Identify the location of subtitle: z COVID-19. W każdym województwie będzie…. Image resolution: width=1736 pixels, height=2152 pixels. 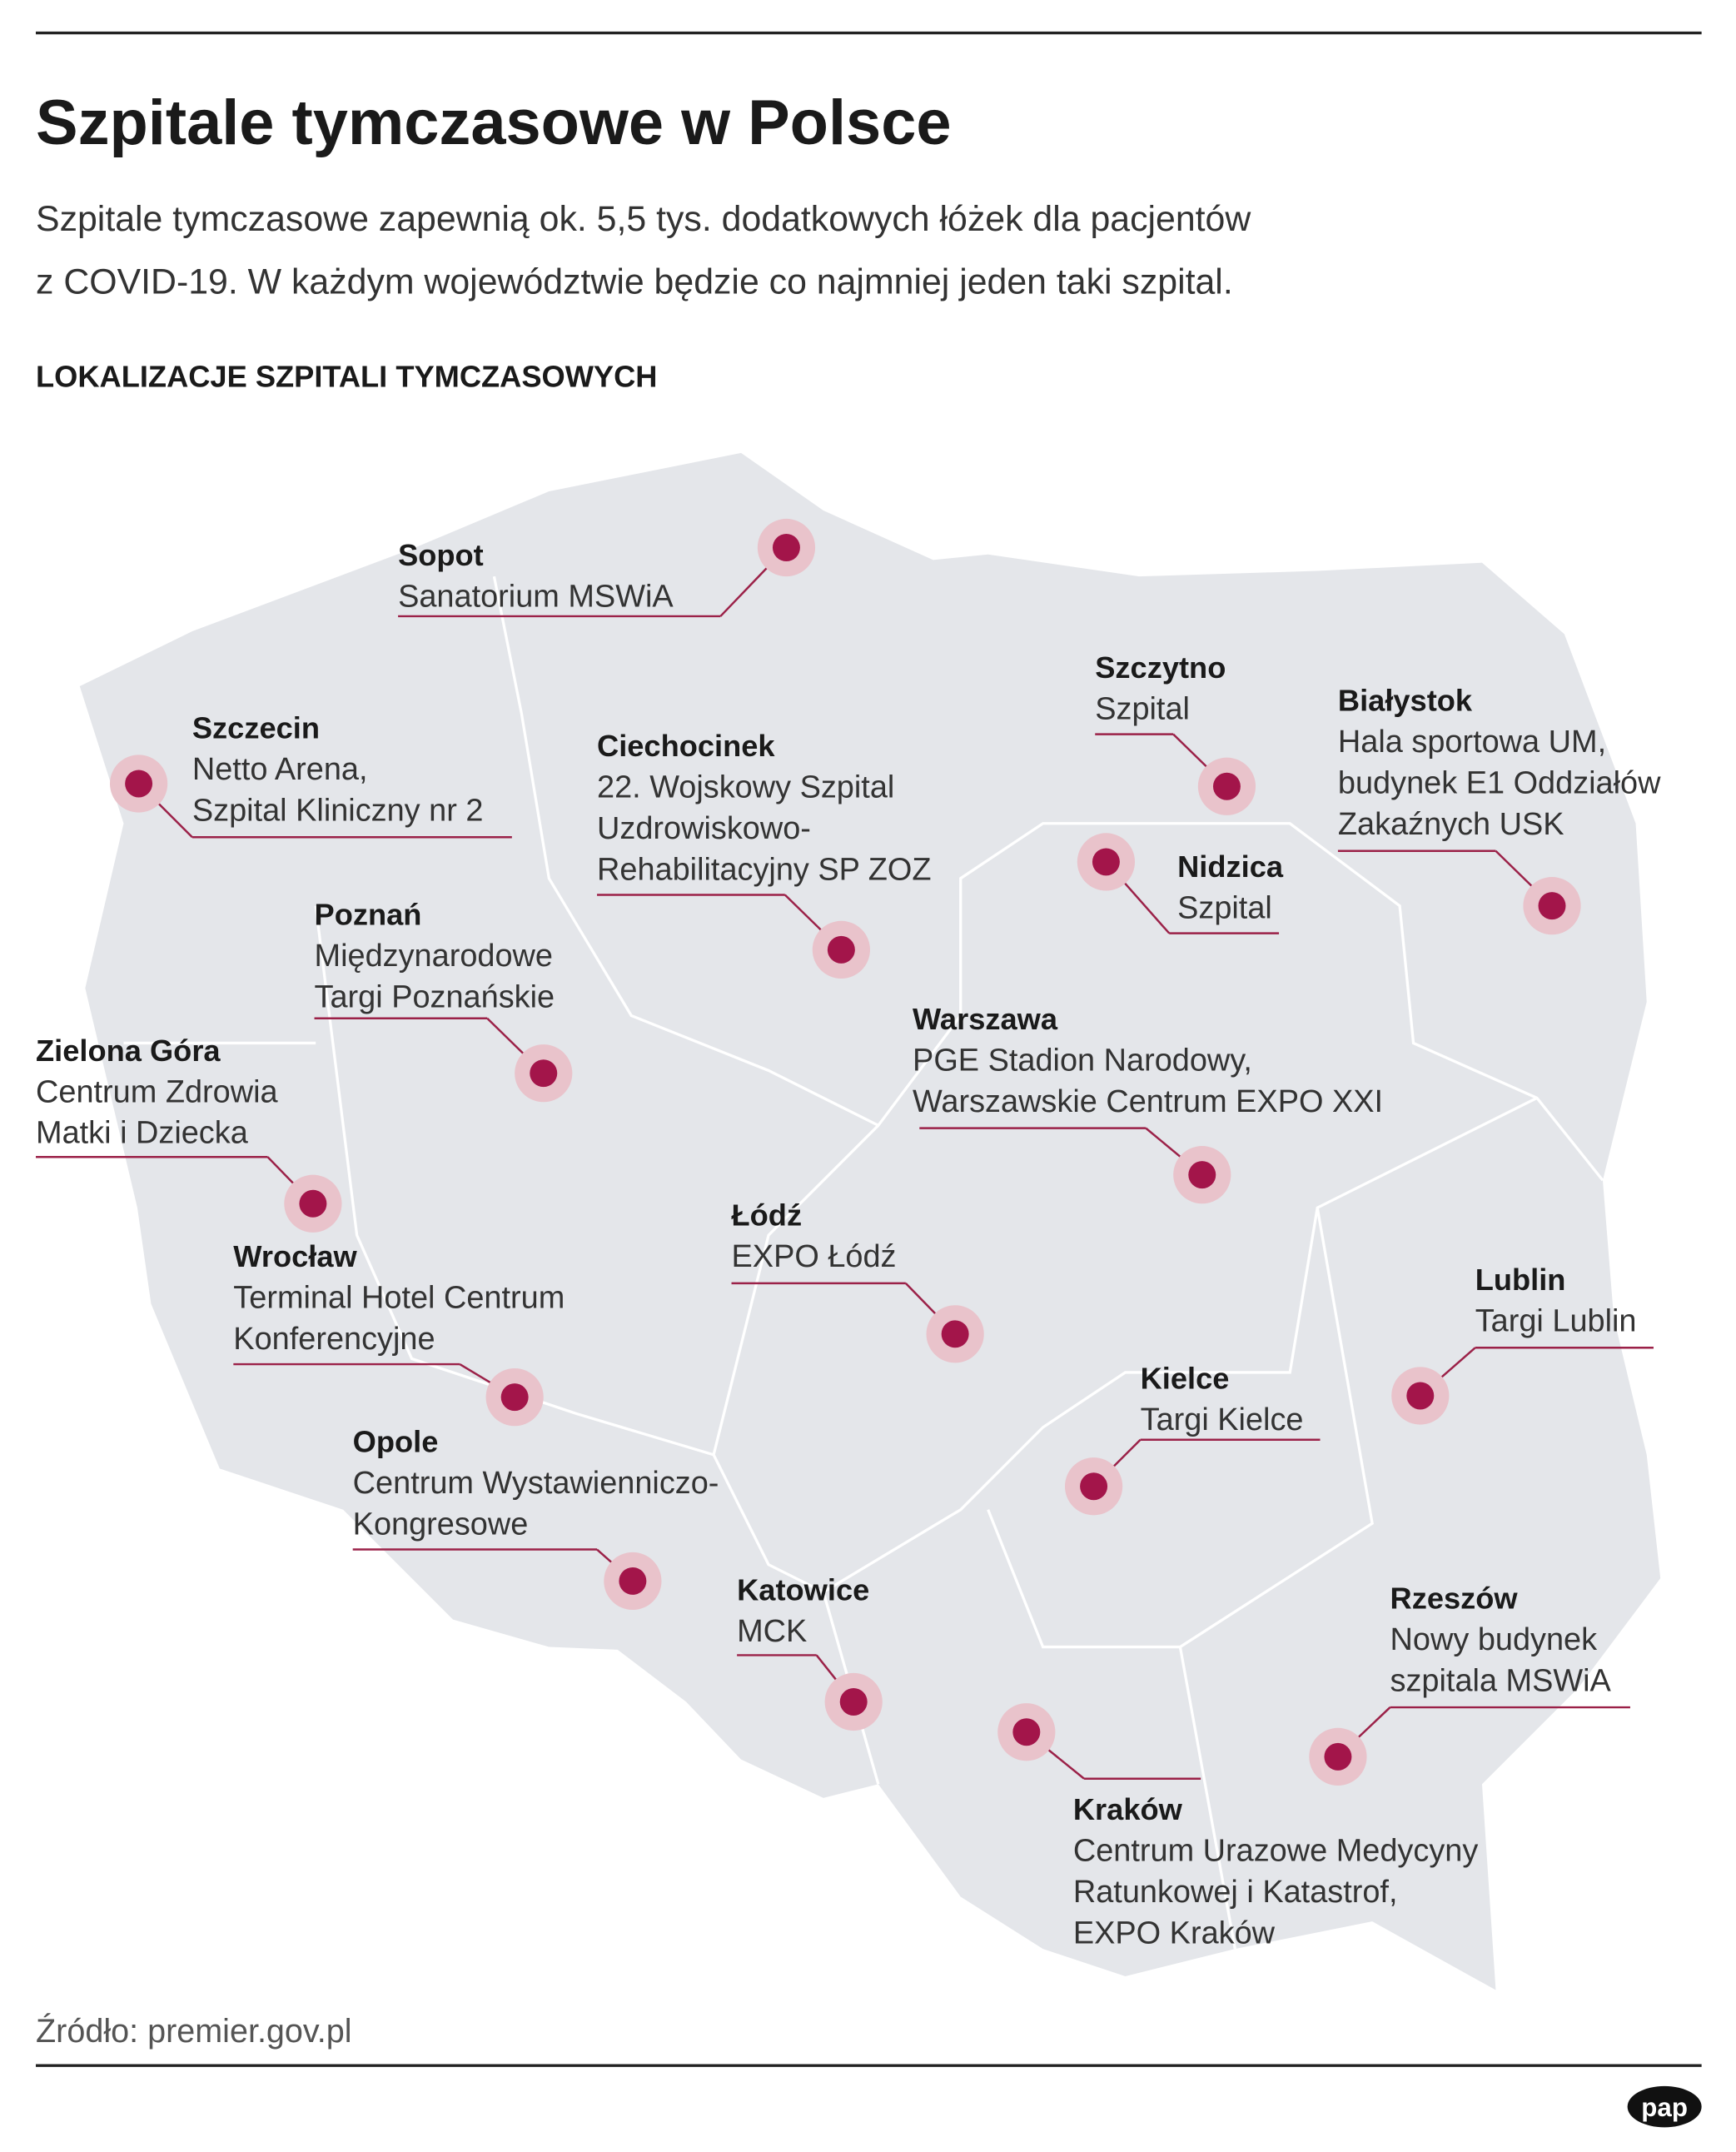
(634, 282).